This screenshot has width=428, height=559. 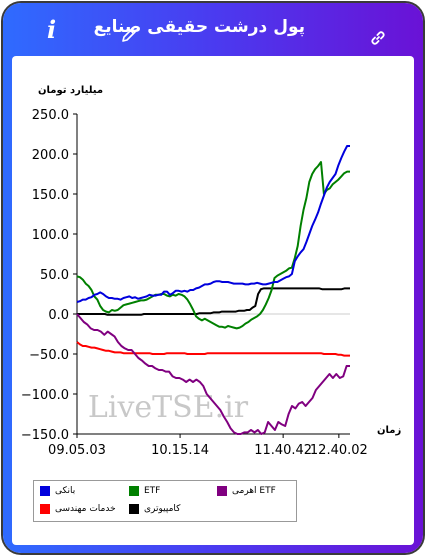 What do you see at coordinates (199, 27) in the screenshot?
I see `page-title: پول درشت حقیقی صنایع` at bounding box center [199, 27].